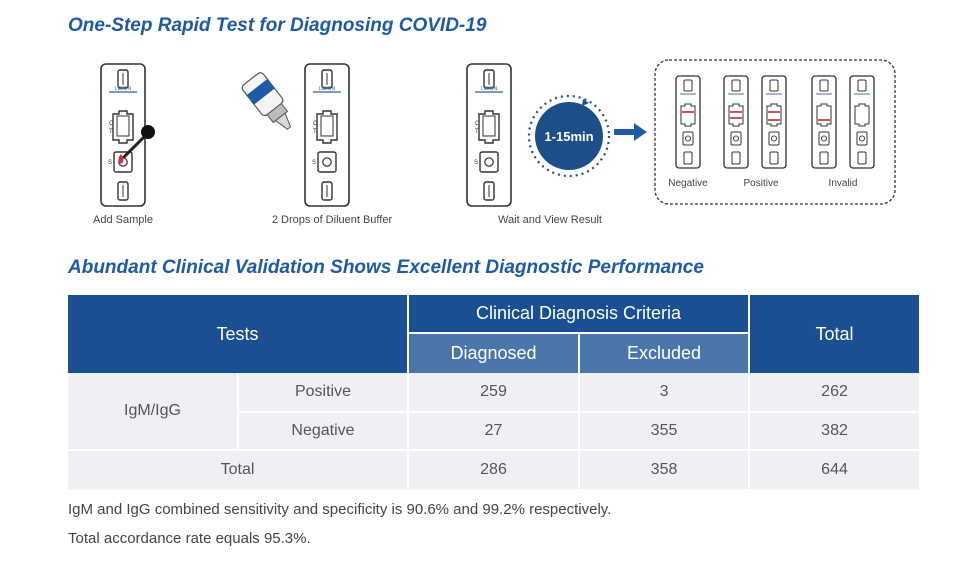  What do you see at coordinates (238, 469) in the screenshot?
I see `total-row-label: Total` at bounding box center [238, 469].